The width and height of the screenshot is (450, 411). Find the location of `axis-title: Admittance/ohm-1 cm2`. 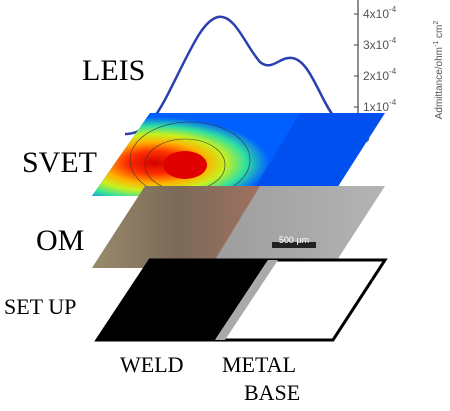

axis-title: Admittance/ohm-1 cm2 is located at coordinates (439, 70).